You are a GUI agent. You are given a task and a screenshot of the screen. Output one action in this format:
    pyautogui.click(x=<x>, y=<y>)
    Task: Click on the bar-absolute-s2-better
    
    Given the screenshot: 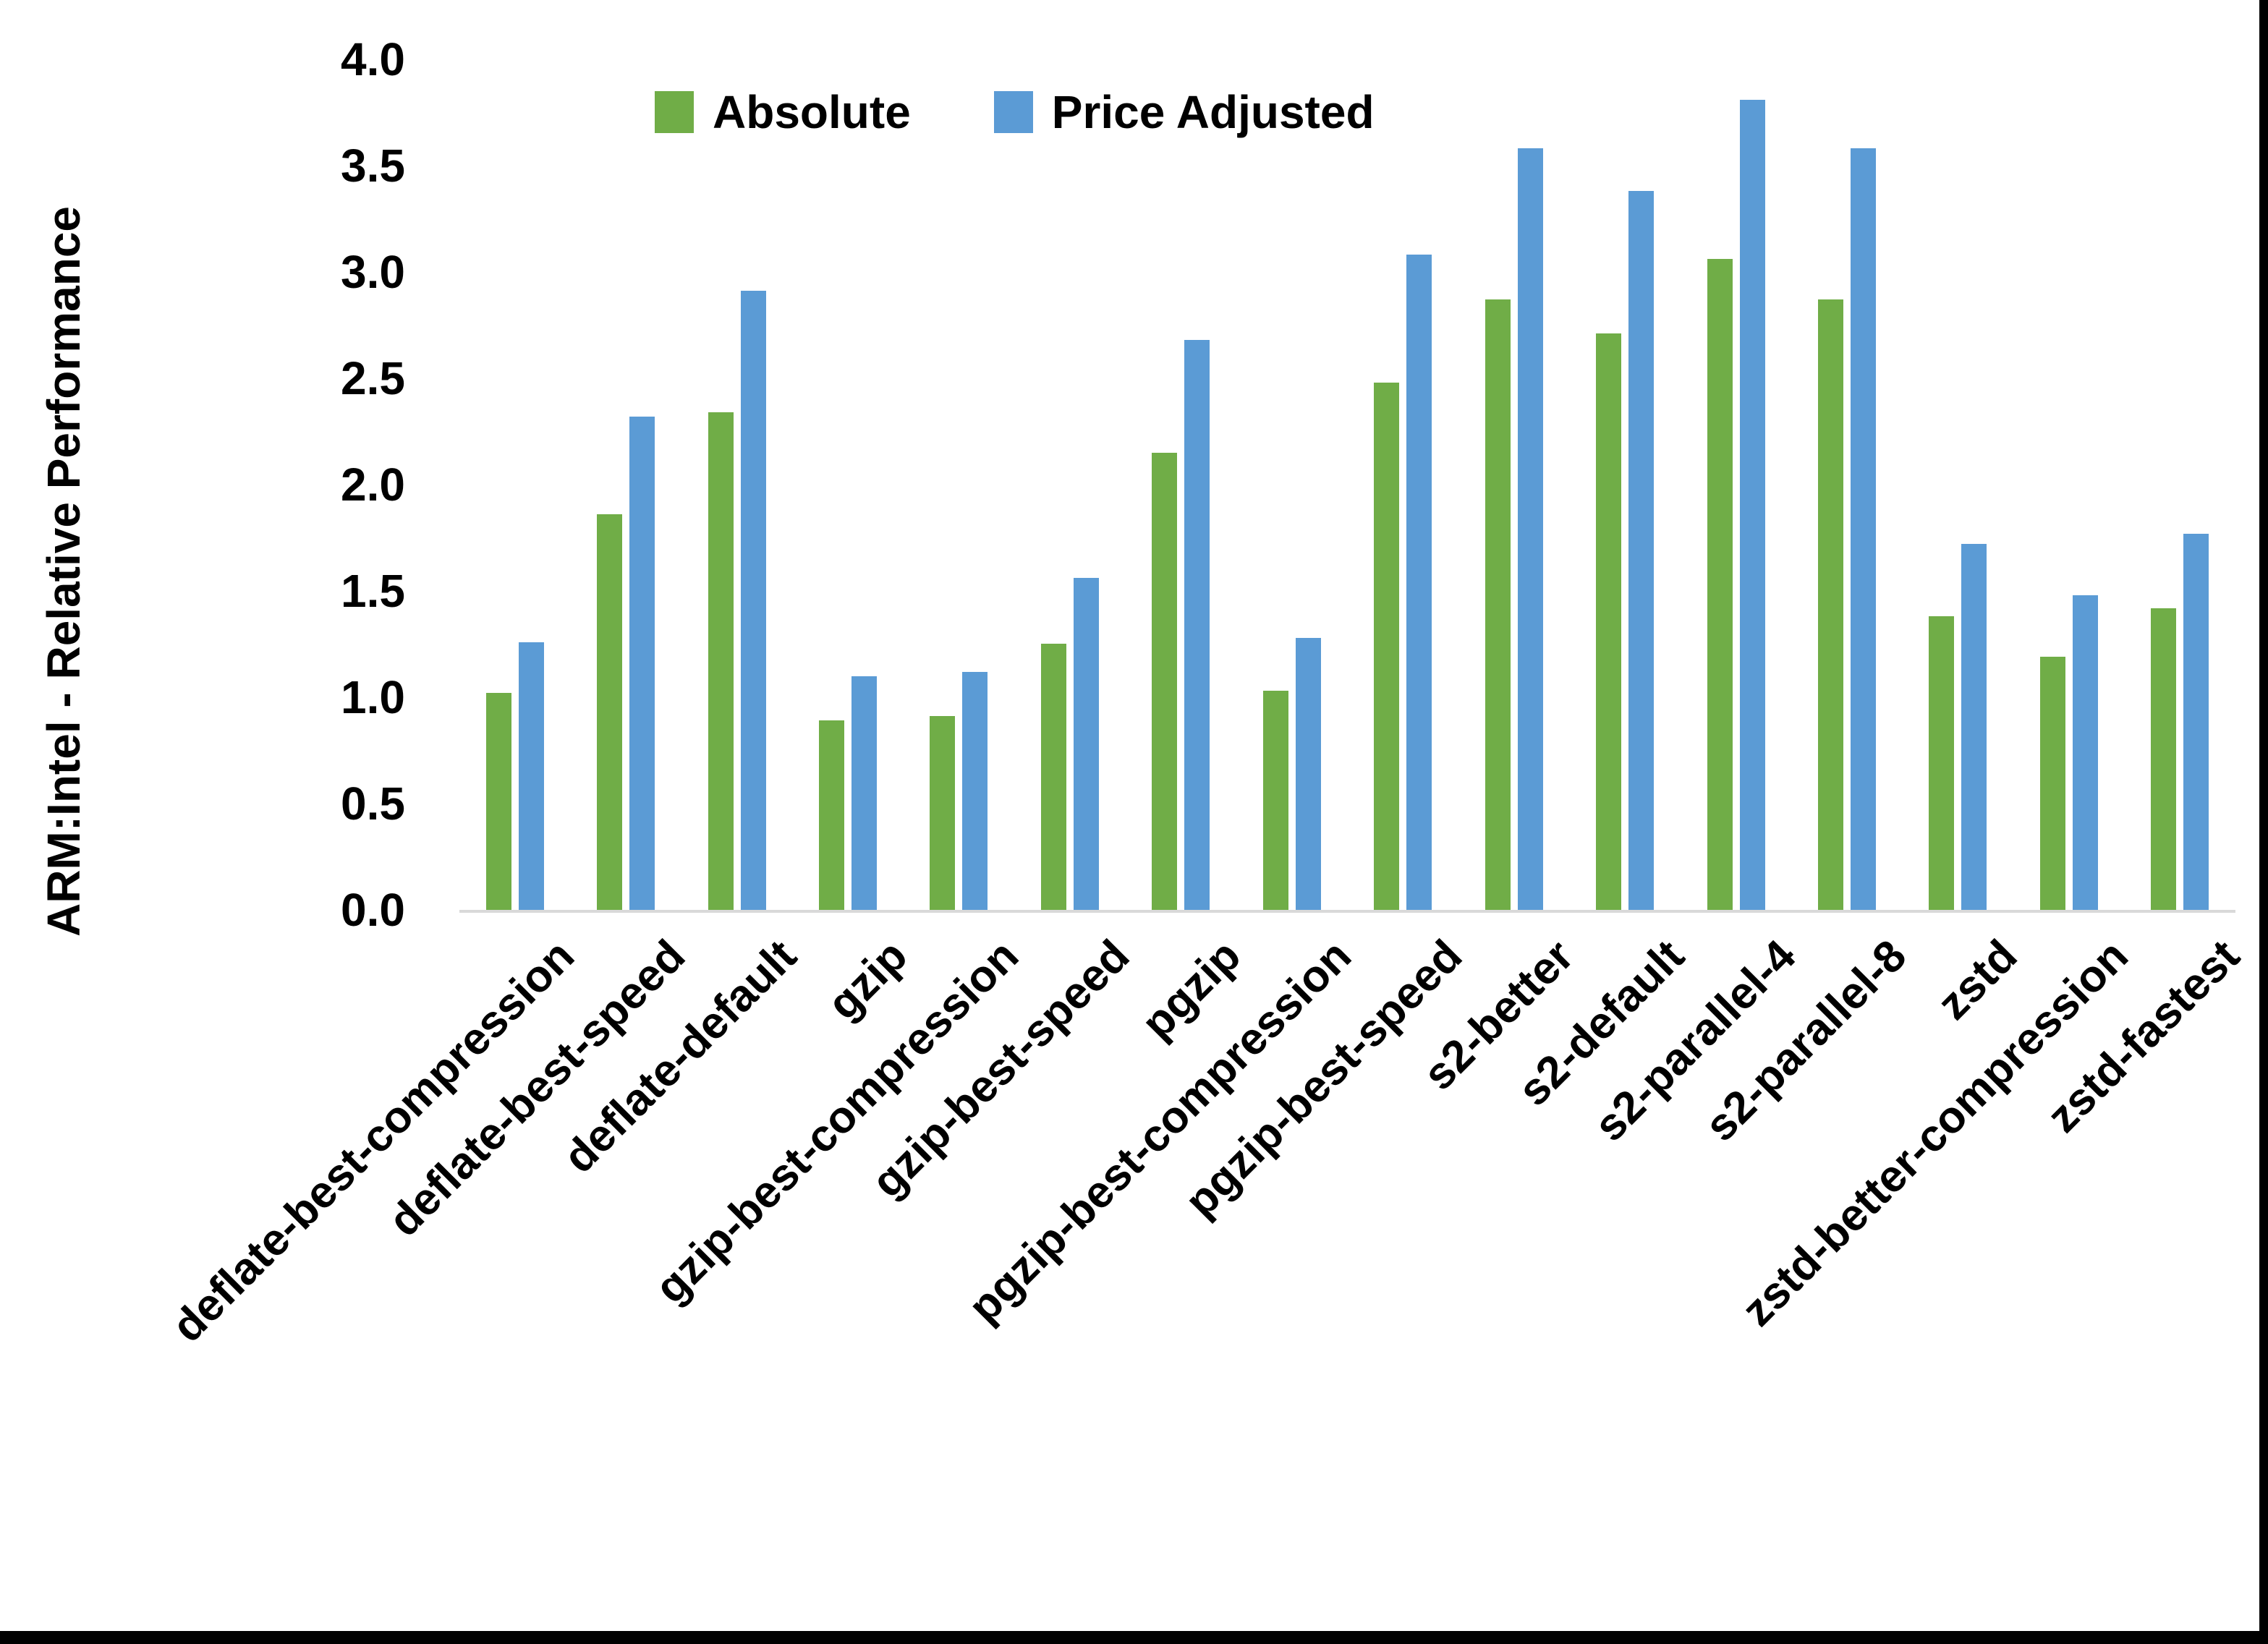 What is the action you would take?
    pyautogui.click(x=1498, y=604)
    